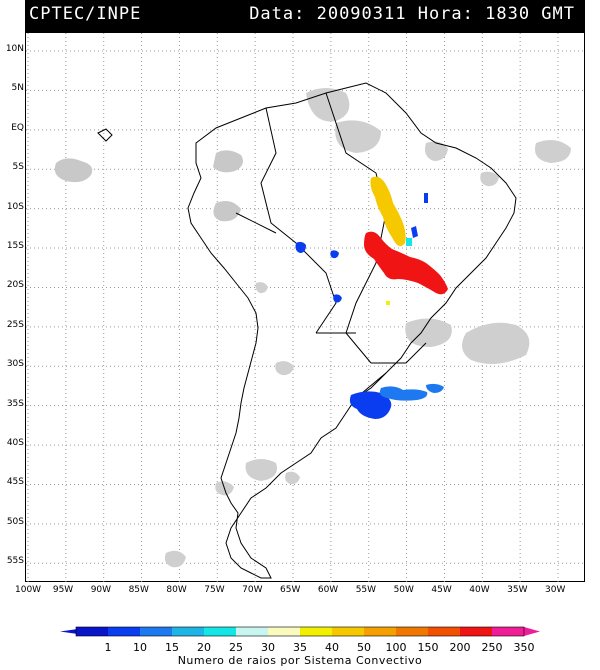  Describe the element at coordinates (204, 647) in the screenshot. I see `colorbar-tick-label: 20` at that location.